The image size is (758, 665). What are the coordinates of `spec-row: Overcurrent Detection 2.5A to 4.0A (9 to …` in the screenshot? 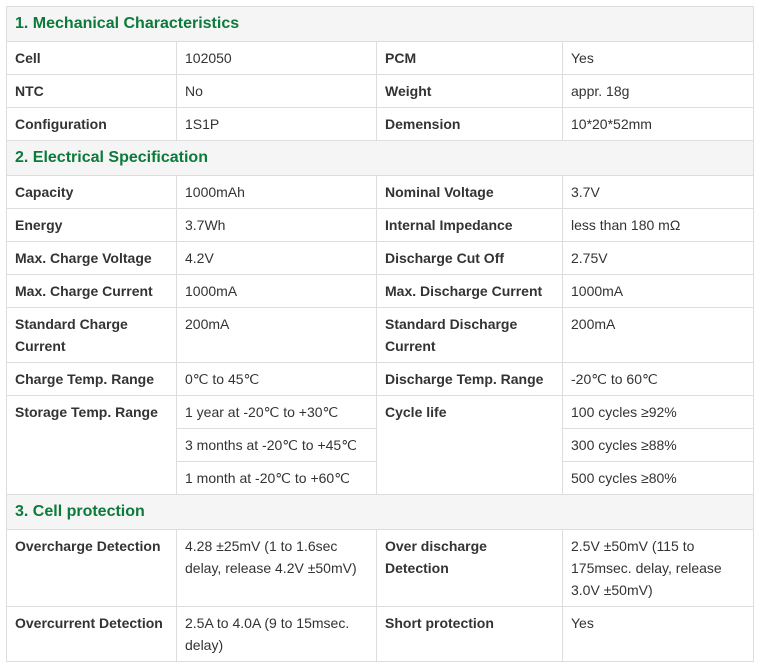 It's located at (380, 634).